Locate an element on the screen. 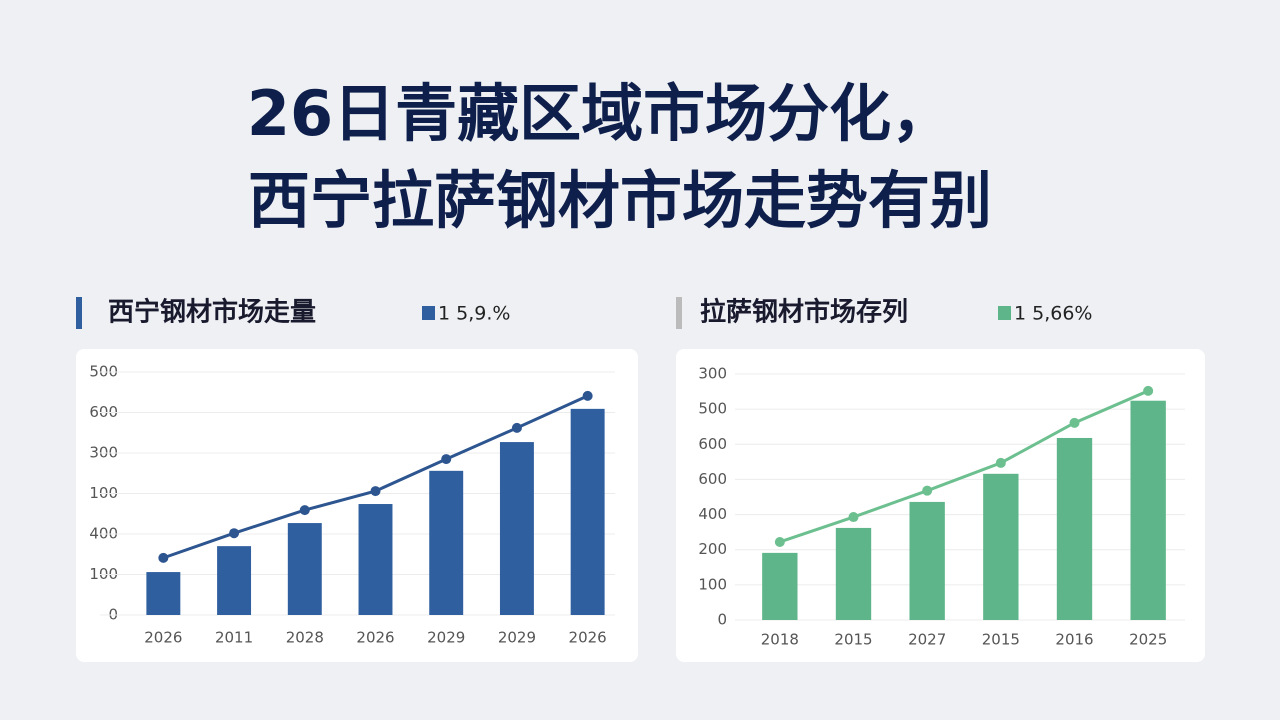  x-tick-label: 2028 is located at coordinates (305, 638).